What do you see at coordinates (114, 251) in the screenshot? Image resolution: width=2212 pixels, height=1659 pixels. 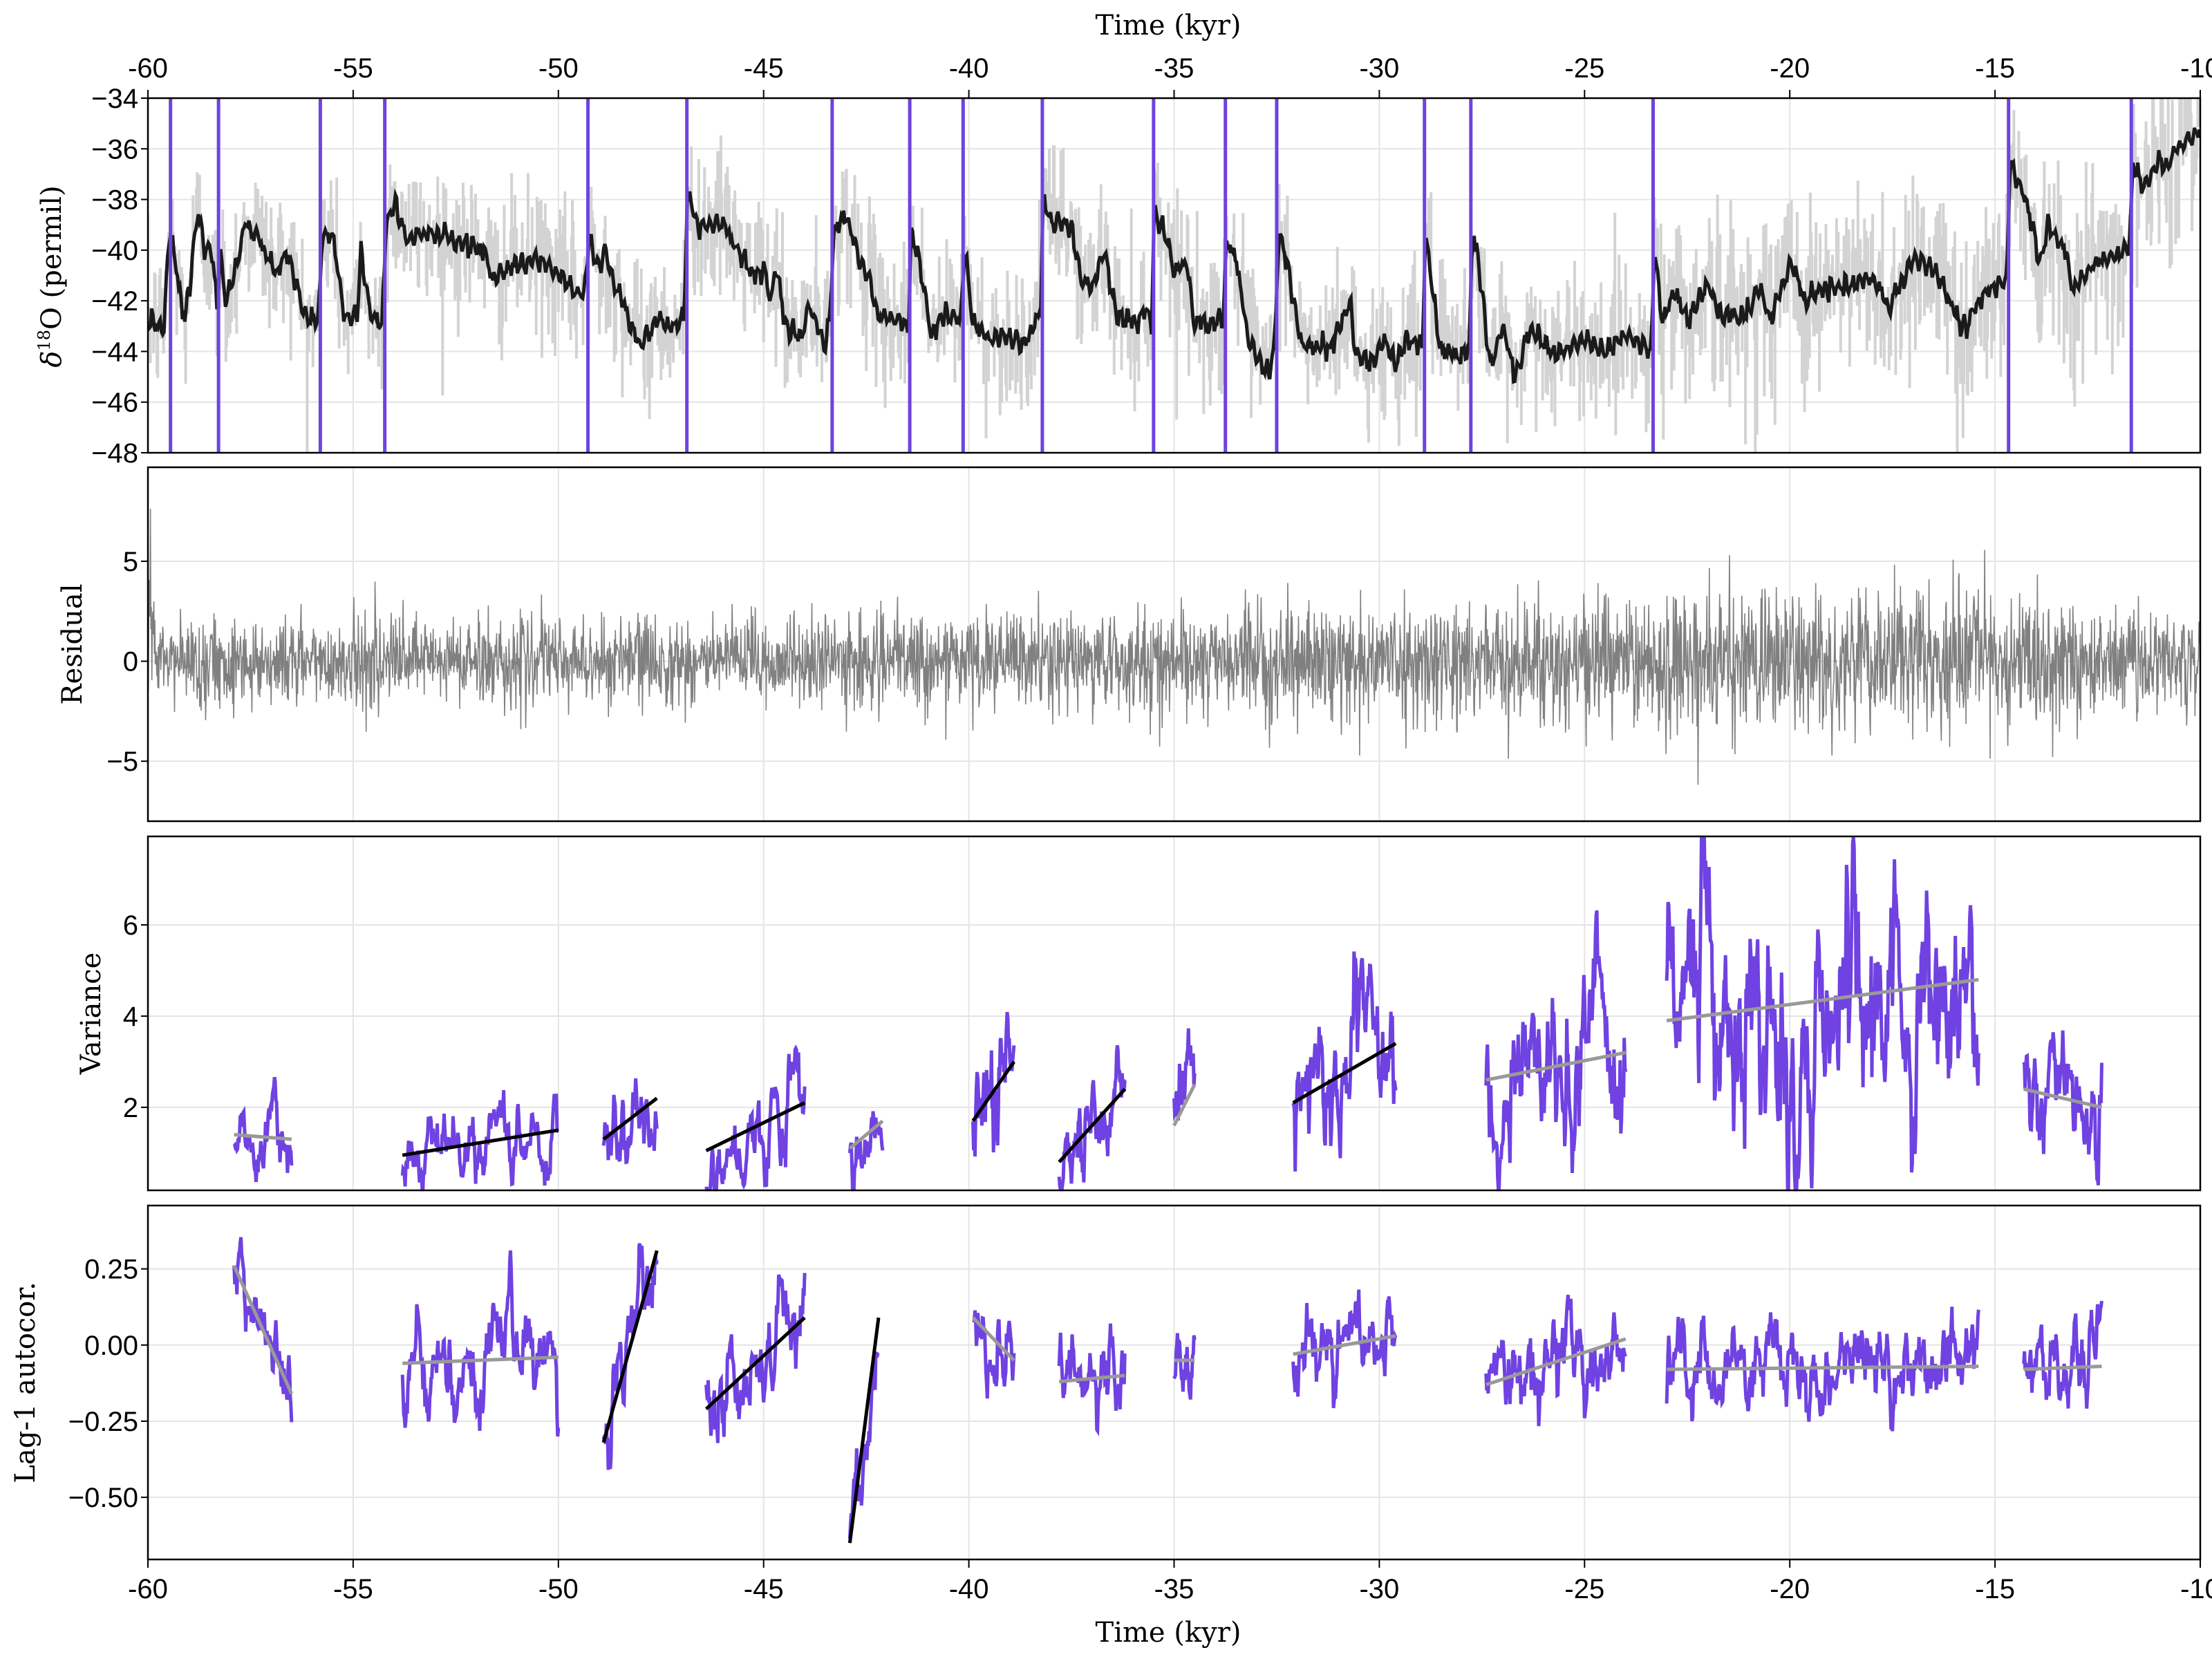 I see `y-tick-label: −40` at bounding box center [114, 251].